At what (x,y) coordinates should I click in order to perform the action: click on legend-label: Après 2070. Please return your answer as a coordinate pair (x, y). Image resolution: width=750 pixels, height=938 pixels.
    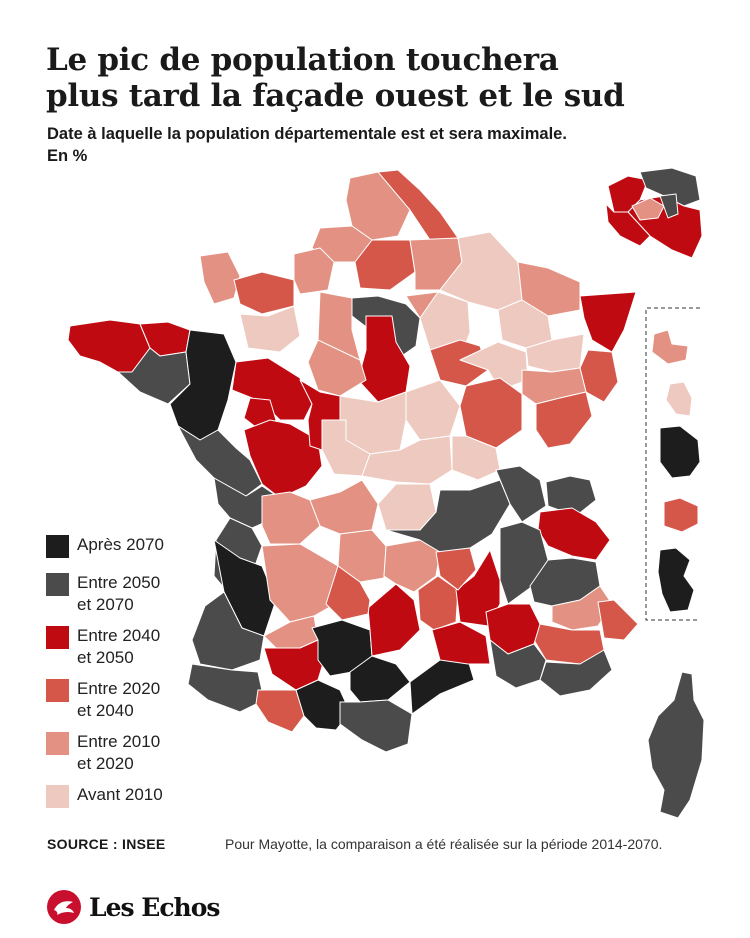
    Looking at the image, I should click on (120, 544).